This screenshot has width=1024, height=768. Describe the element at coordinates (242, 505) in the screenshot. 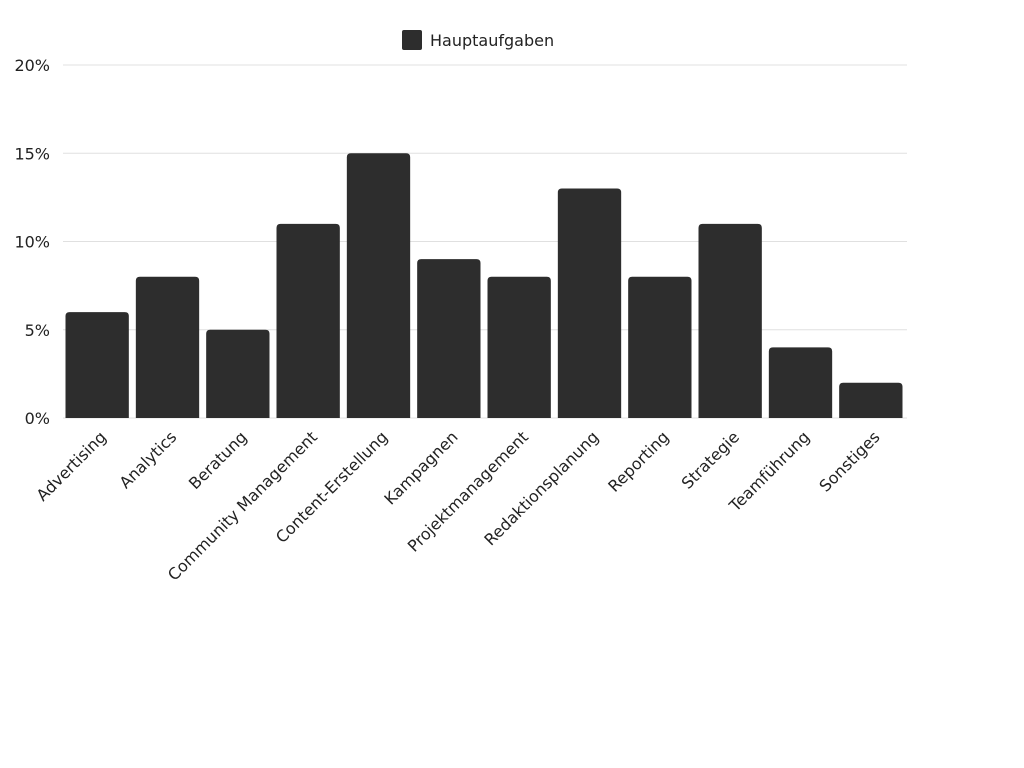

I see `x-category-label: Community Management` at that location.